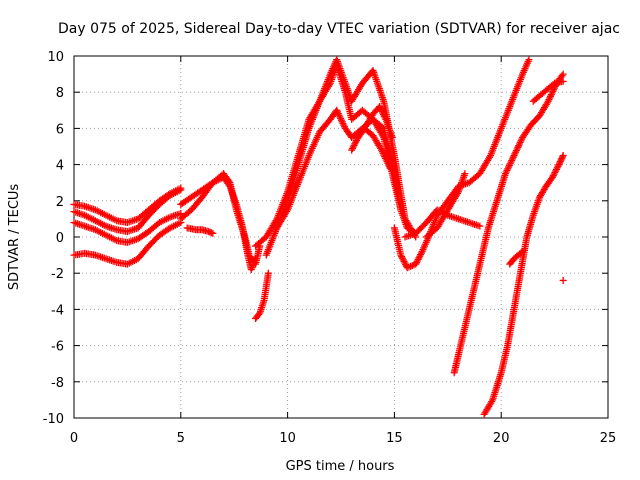 This screenshot has width=640, height=480. Describe the element at coordinates (394, 438) in the screenshot. I see `x-tick-label: 15` at that location.